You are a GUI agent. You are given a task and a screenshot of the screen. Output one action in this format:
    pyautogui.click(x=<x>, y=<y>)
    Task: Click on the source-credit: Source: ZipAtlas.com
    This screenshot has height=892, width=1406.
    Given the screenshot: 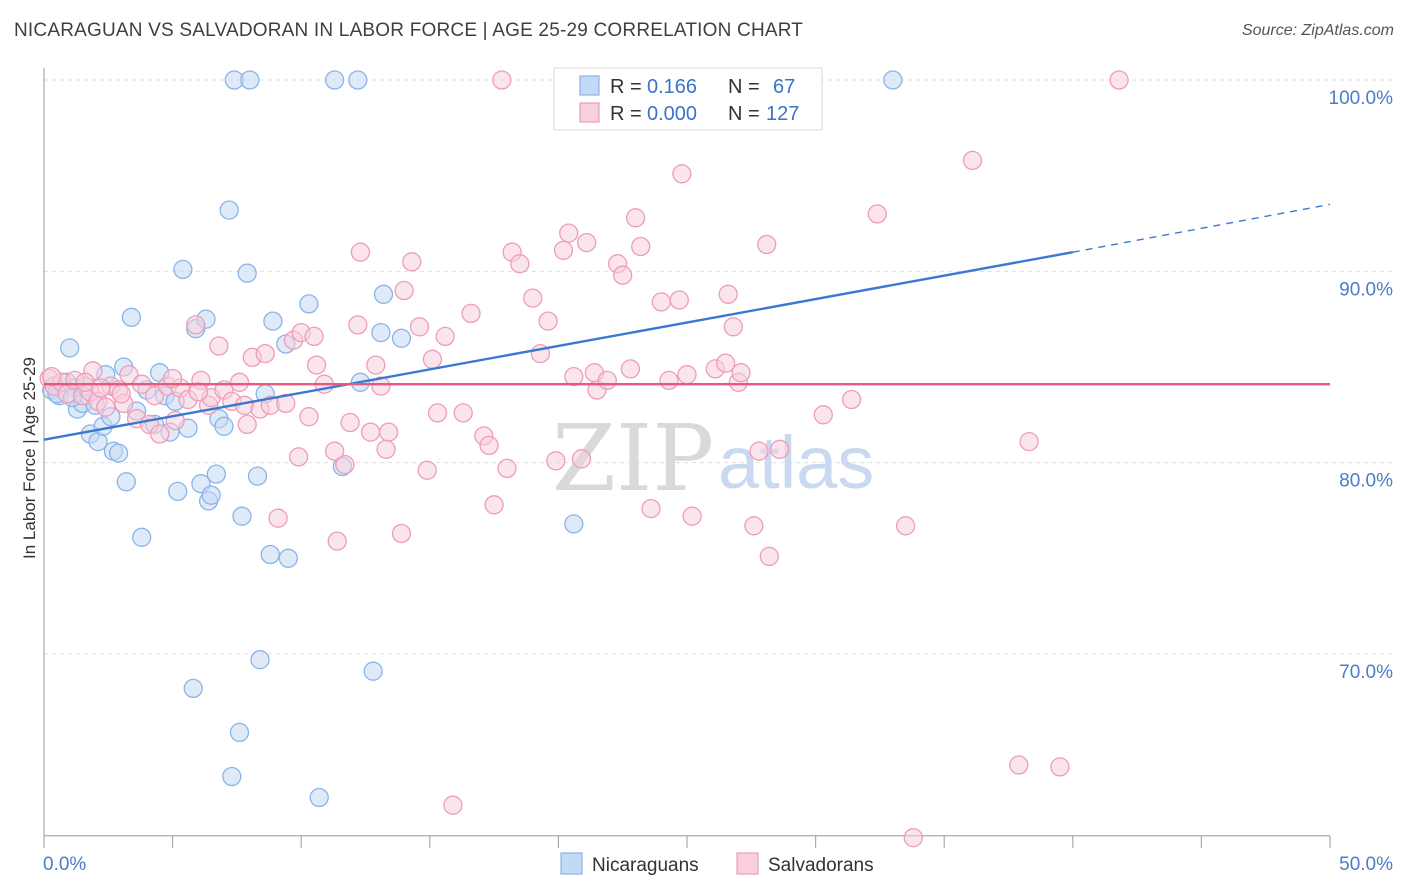 What is the action you would take?
    pyautogui.click(x=1317, y=30)
    